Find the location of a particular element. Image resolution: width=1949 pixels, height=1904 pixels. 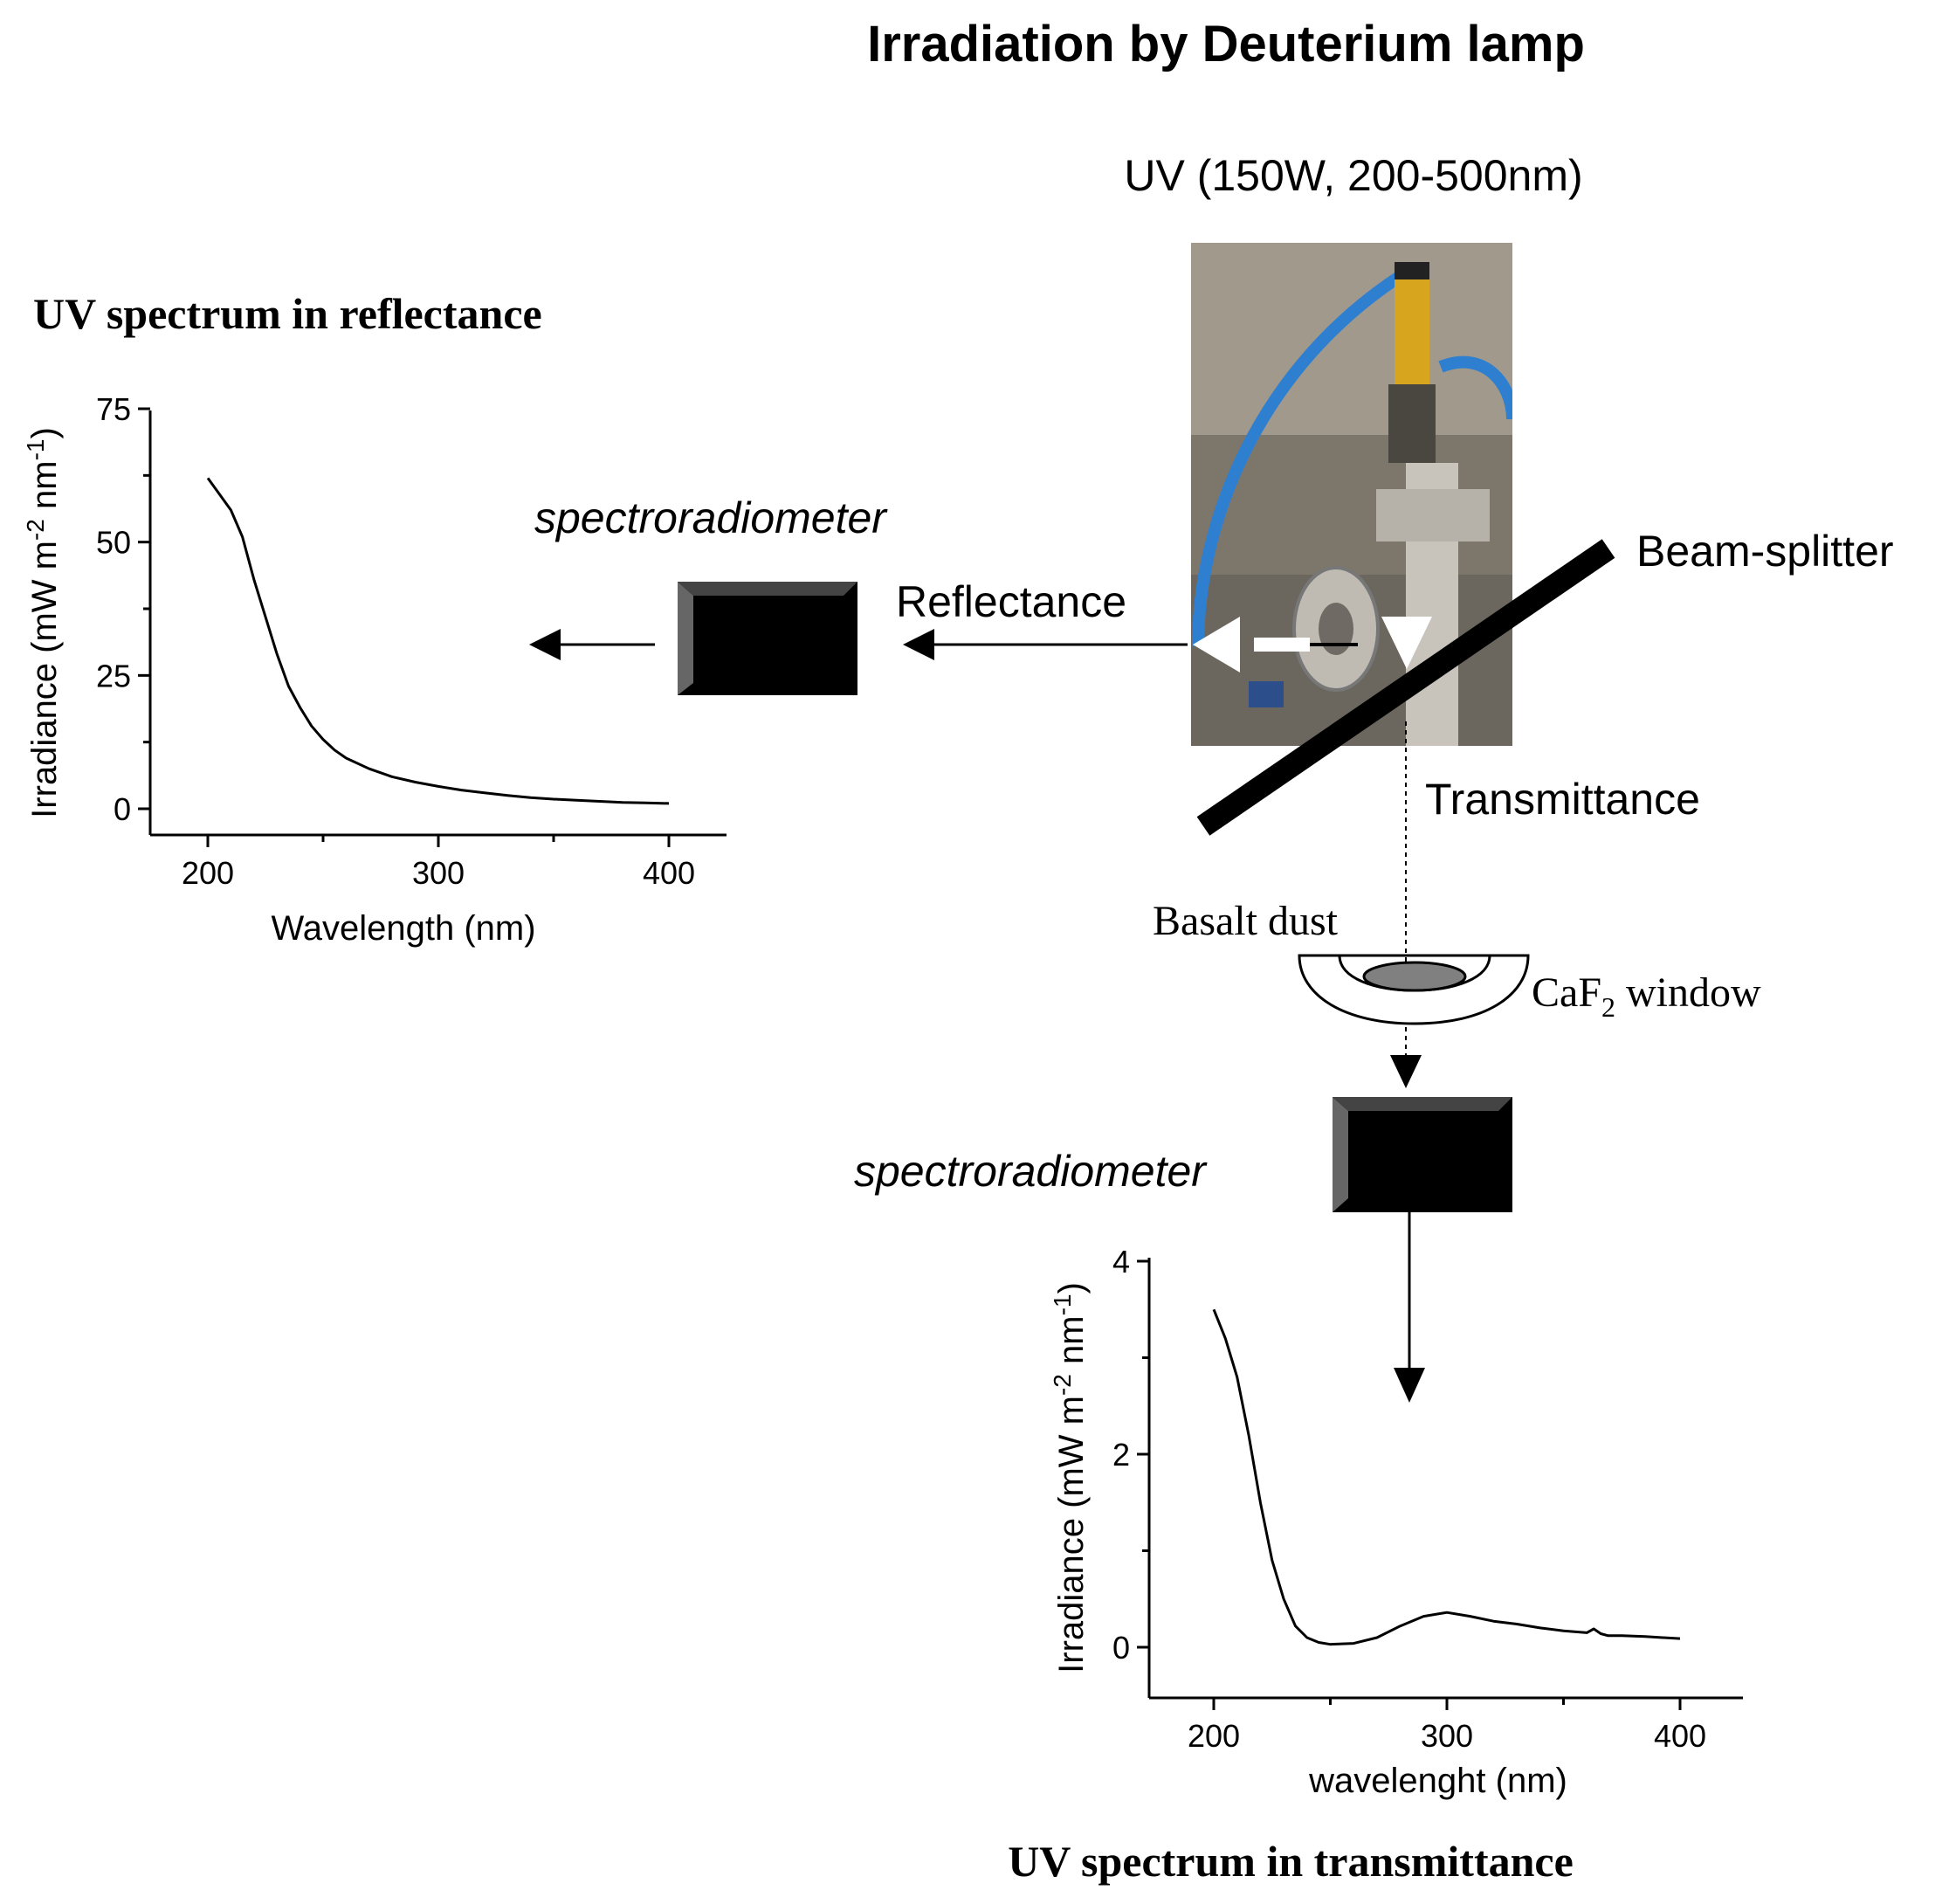

reflectance-label: Reflectance is located at coordinates (1011, 601).